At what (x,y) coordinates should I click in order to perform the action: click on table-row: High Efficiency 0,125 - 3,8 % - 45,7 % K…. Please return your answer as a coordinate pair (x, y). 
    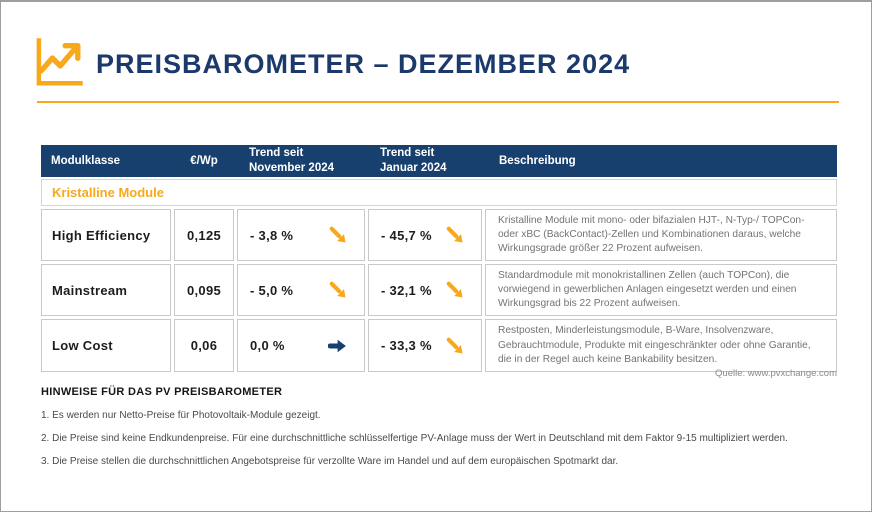
    Looking at the image, I should click on (439, 235).